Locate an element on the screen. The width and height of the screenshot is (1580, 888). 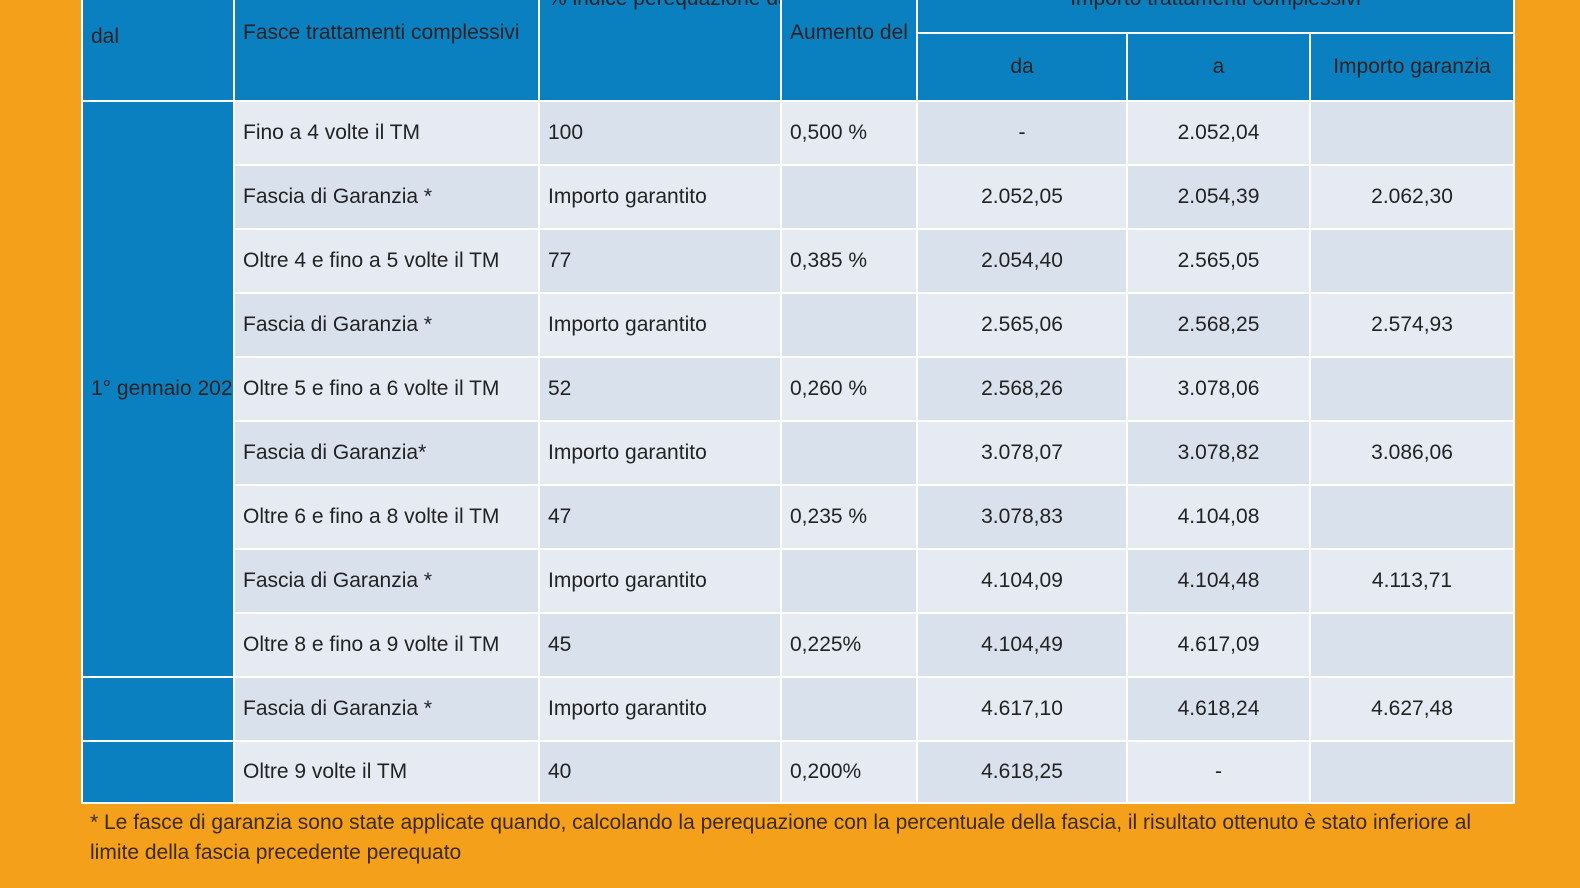
a-cell: 4.617,09 is located at coordinates (1218, 645).